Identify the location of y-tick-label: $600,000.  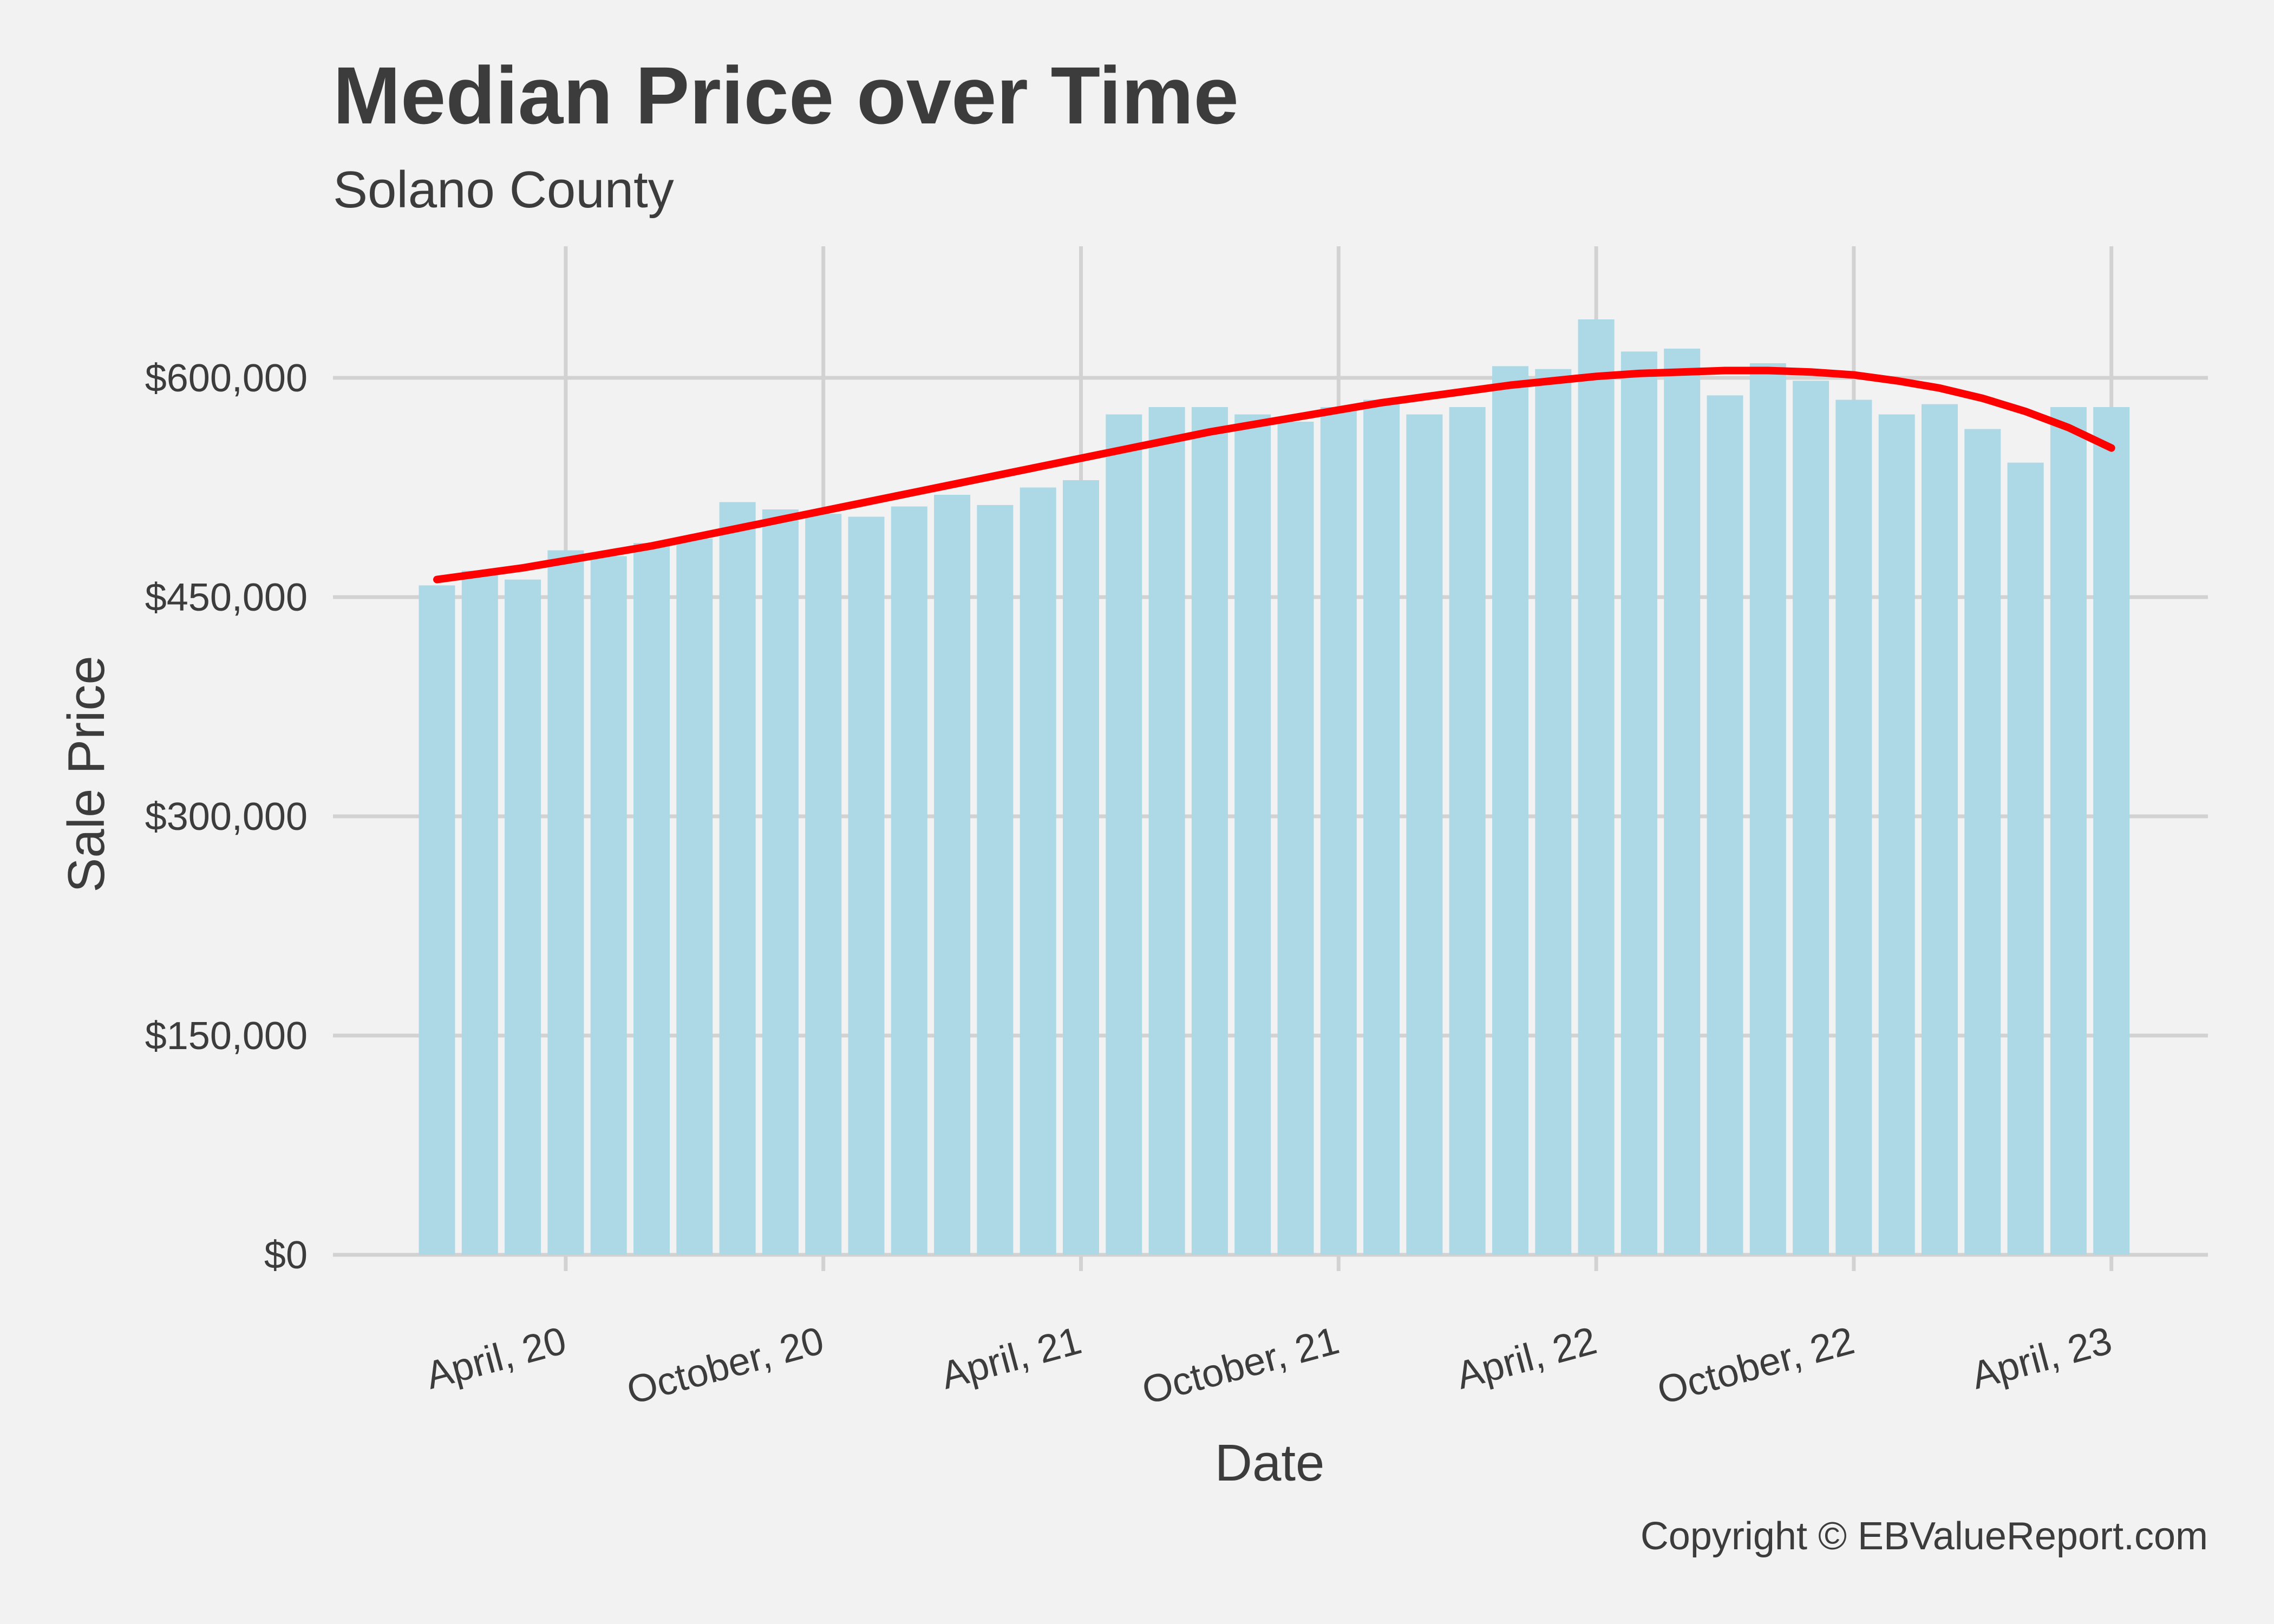
(227, 378).